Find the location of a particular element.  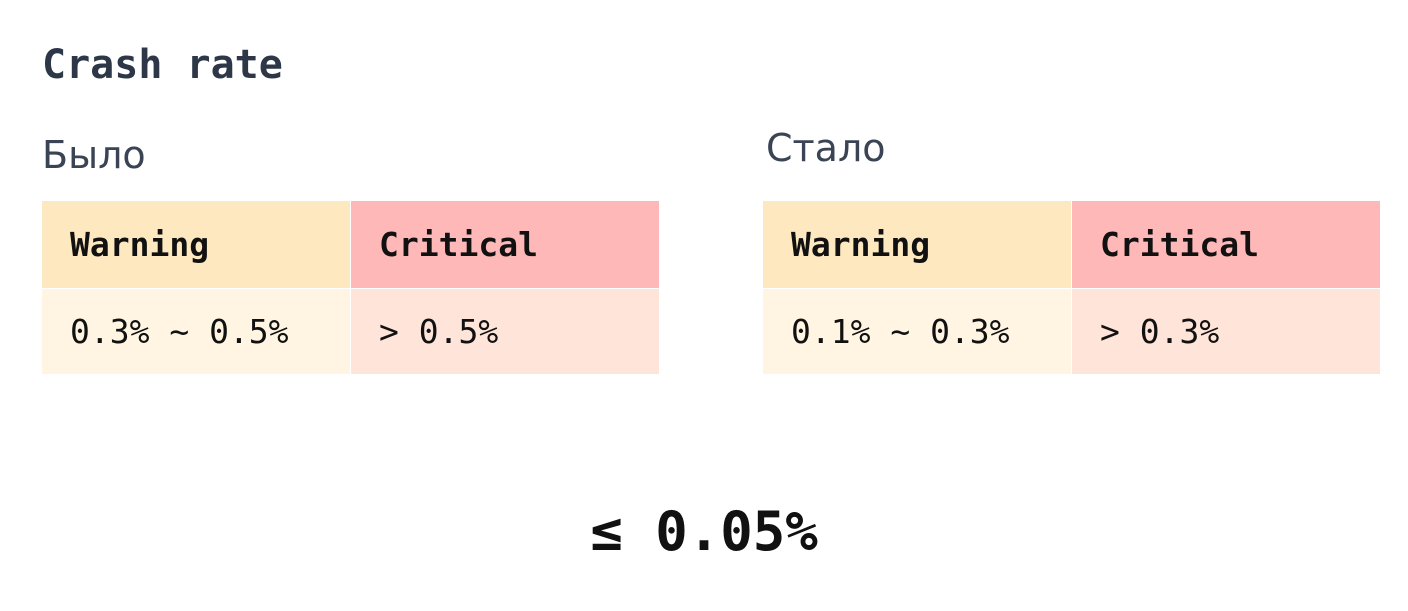

before-table: Warning Critical 0.3% ~ 0.5% > 0.5% is located at coordinates (350, 287).